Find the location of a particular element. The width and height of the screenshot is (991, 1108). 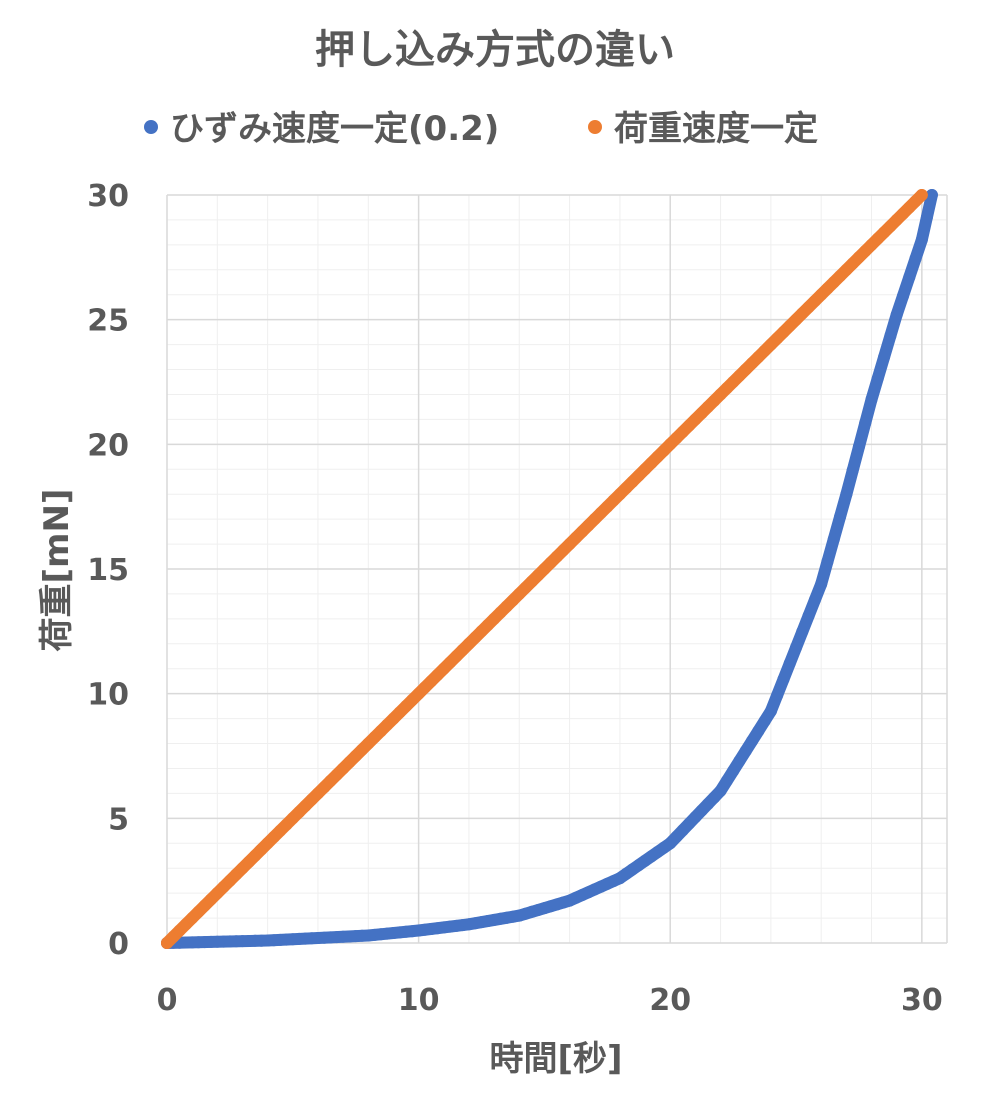

legend-label-load-rate: 荷重速度一定 is located at coordinates (716, 129).